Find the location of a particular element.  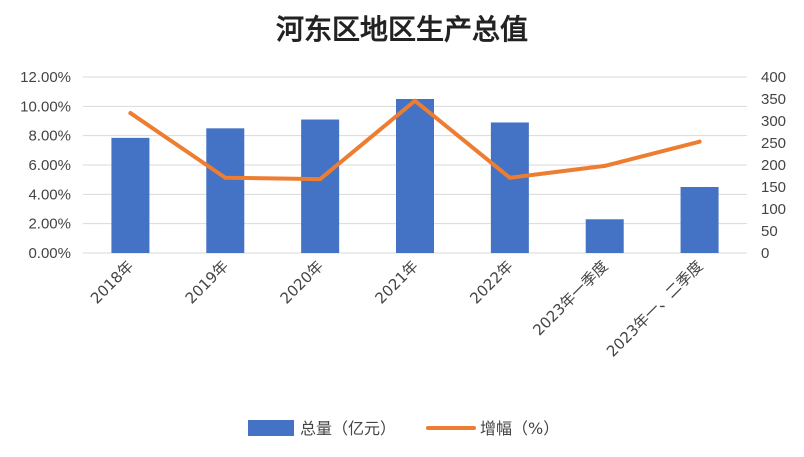

x-tick-label: 2018年 is located at coordinates (112, 282).